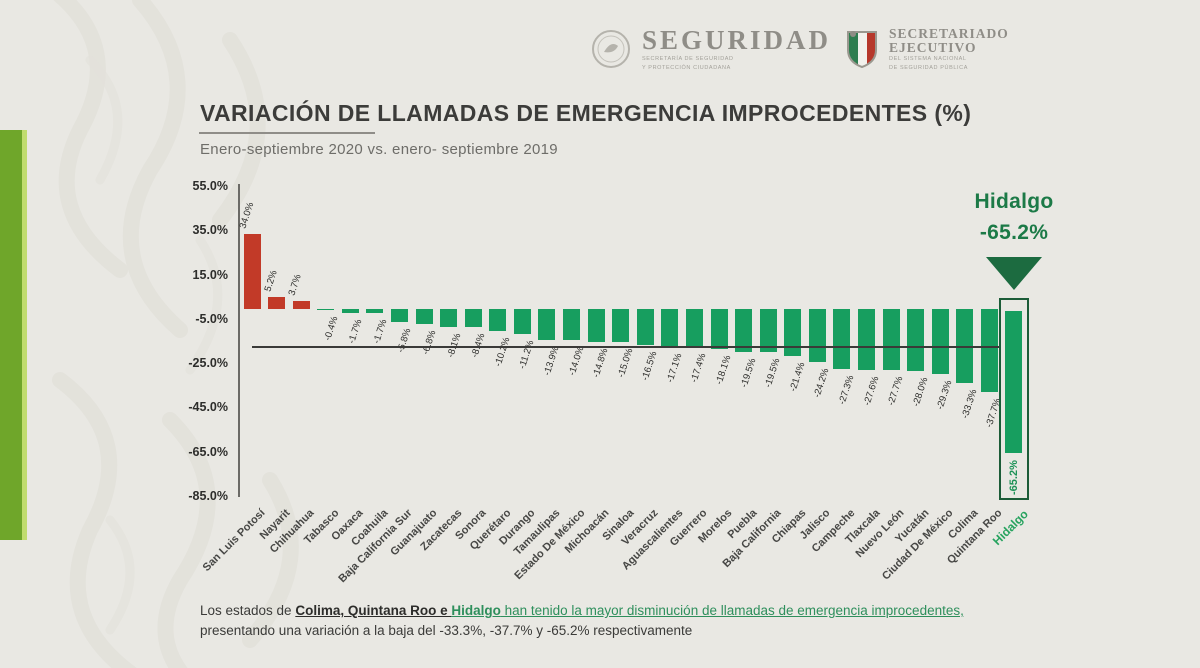 This screenshot has width=1200, height=668. I want to click on bar-value-label: -28.0%, so click(920, 391).